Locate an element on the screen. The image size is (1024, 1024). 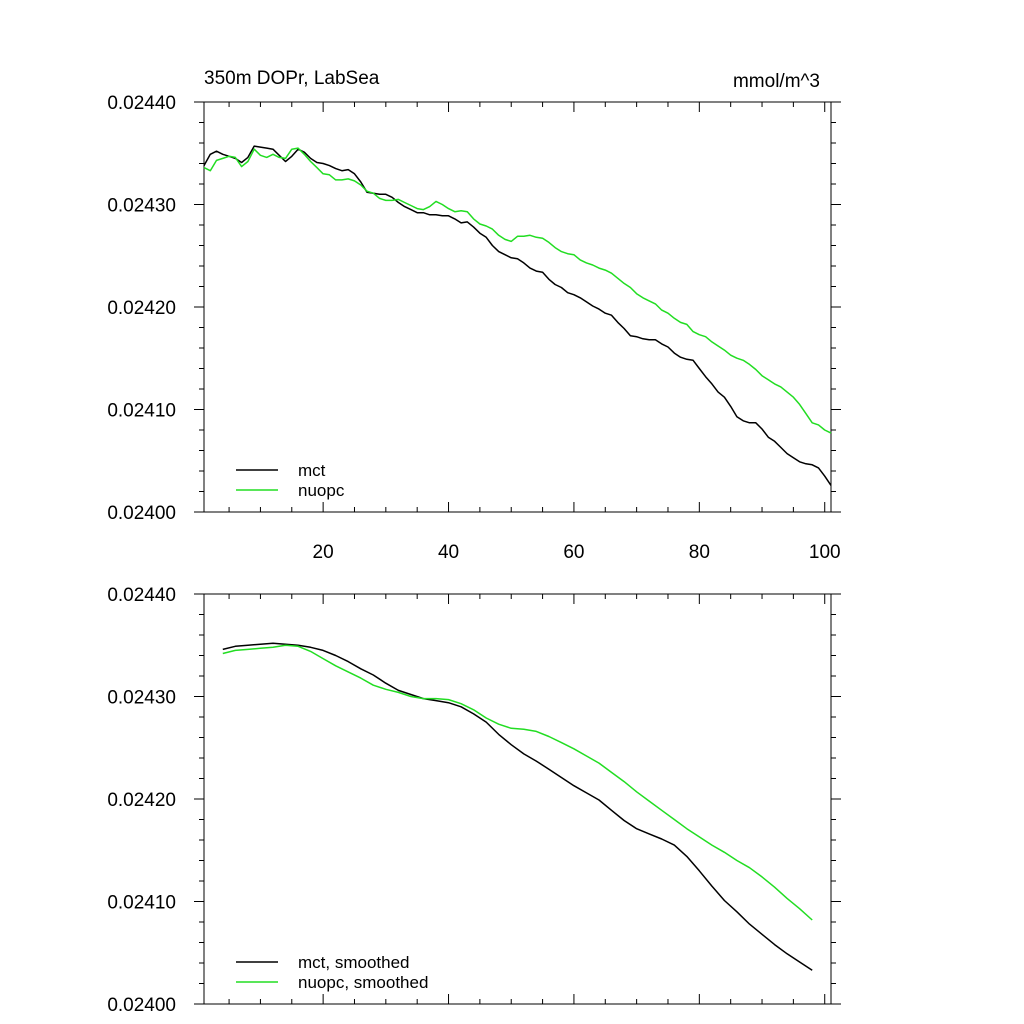
x-tick-label: 100 is located at coordinates (825, 552).